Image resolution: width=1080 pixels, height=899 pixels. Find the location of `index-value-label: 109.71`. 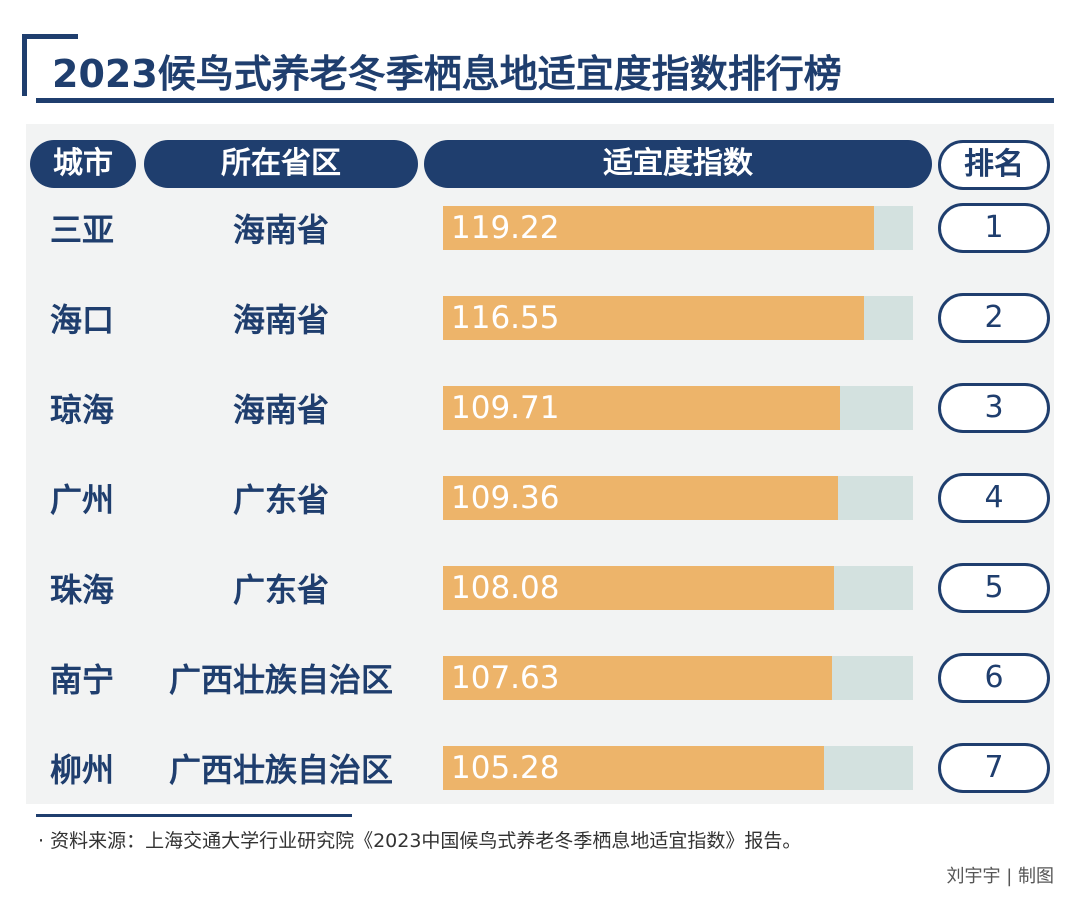

index-value-label: 109.71 is located at coordinates (505, 408).